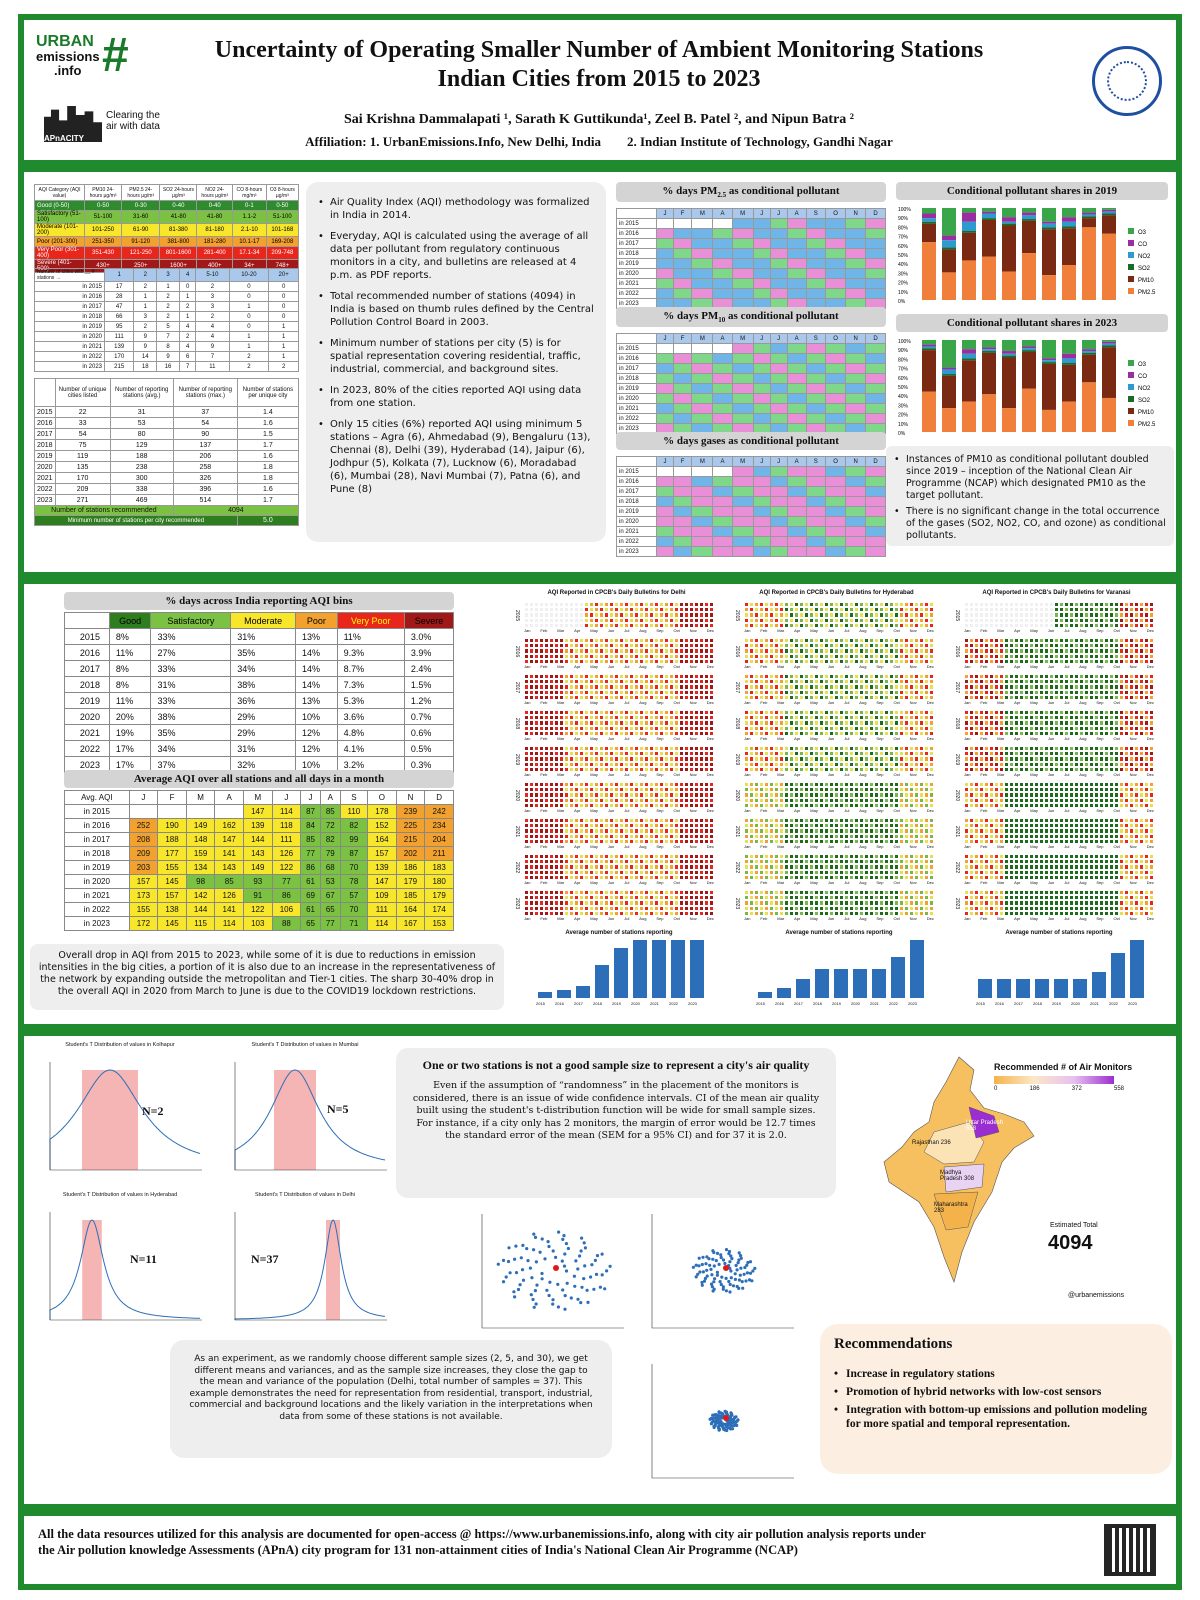  I want to click on monthly-cell: 239, so click(410, 811).